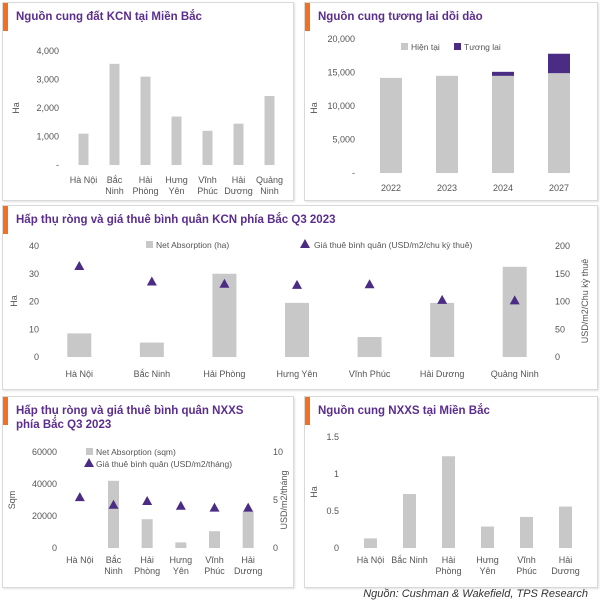 Image resolution: width=600 pixels, height=600 pixels. What do you see at coordinates (44, 516) in the screenshot?
I see `y-tick-label: 20000` at bounding box center [44, 516].